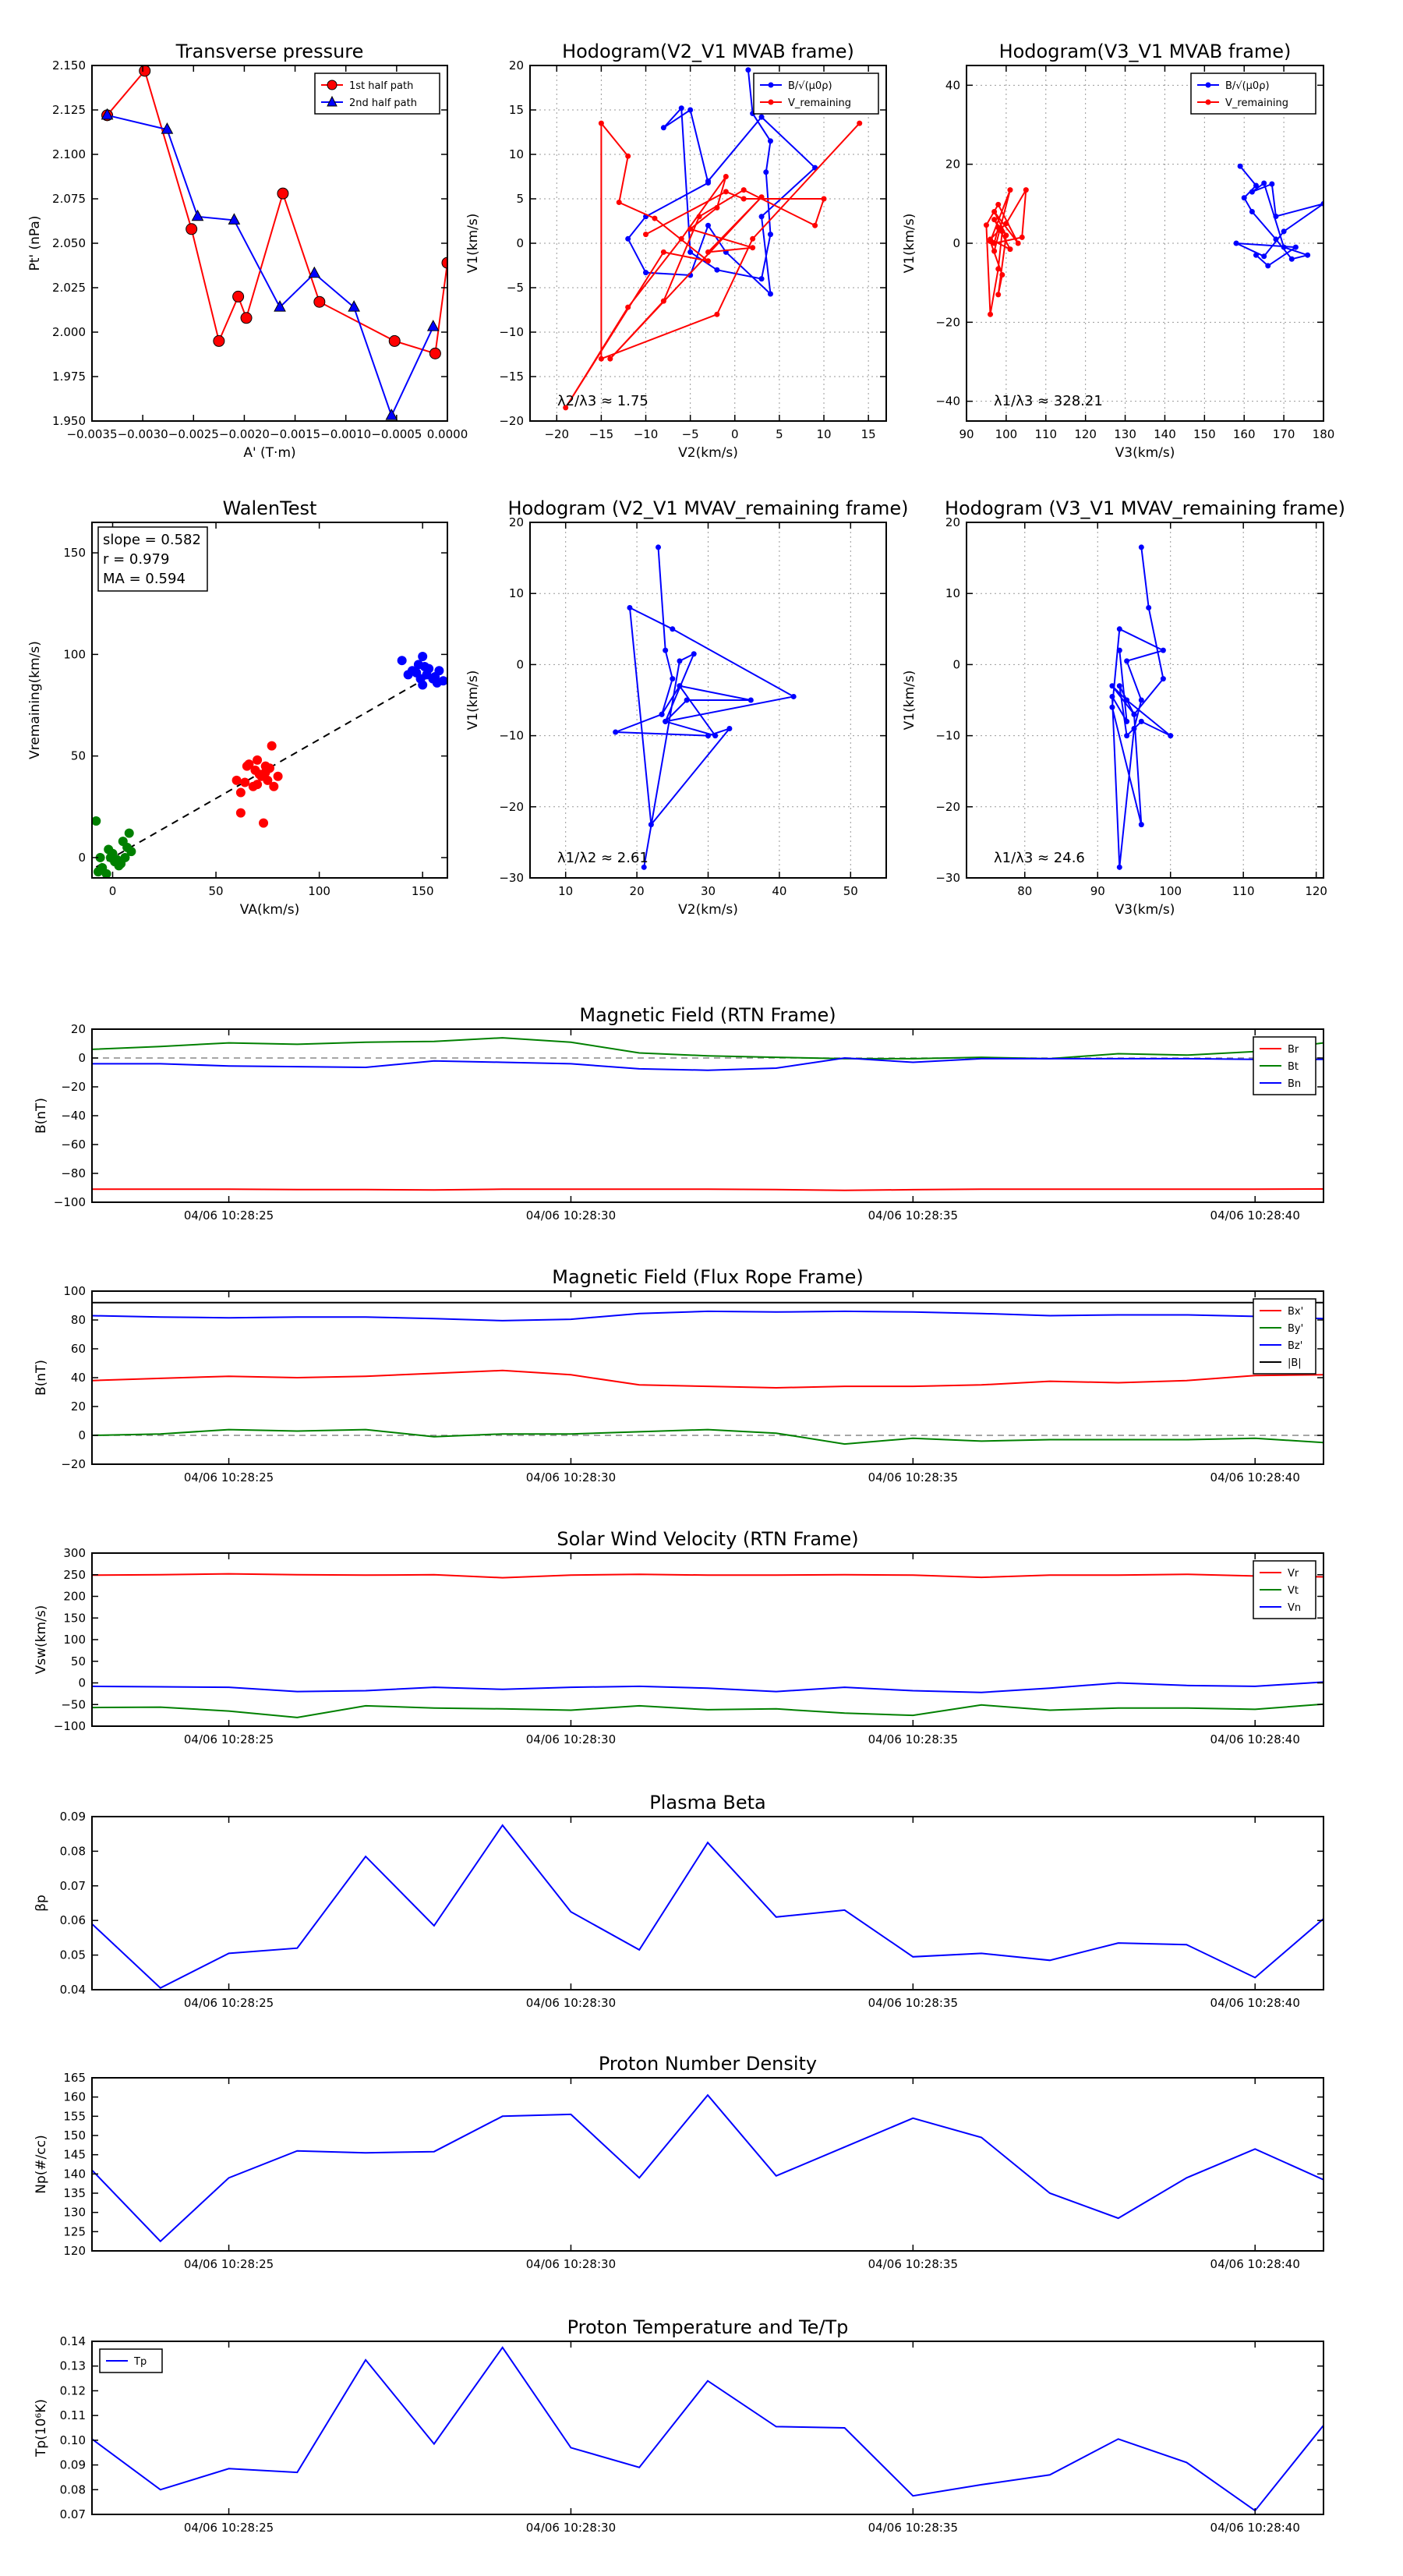 This screenshot has width=1403, height=2576. Describe the element at coordinates (70, 1726) in the screenshot. I see `y-tick-label: −100` at that location.